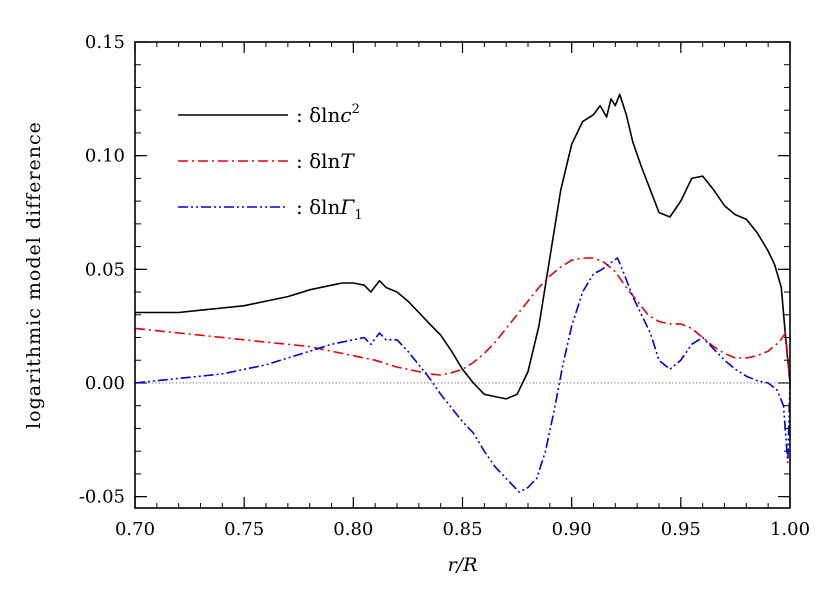  I want to click on legend: : δlnc2: δlnT: δlnΓ1, so click(270, 162).